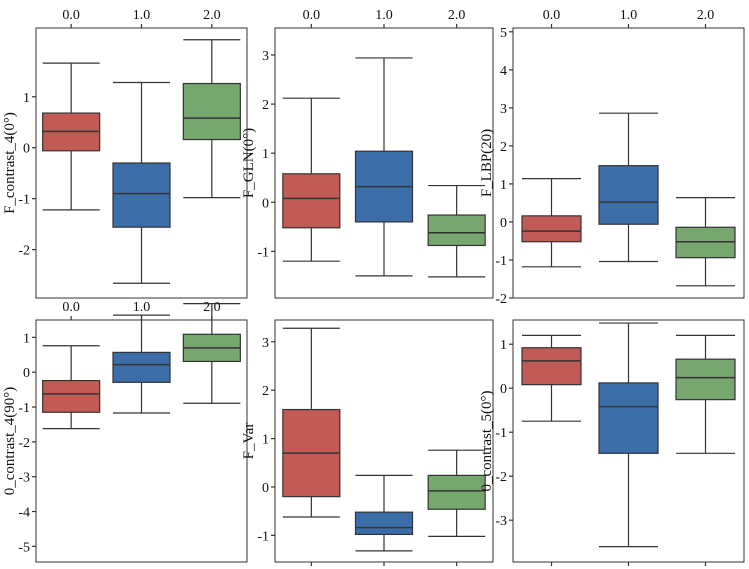  I want to click on y-axis-title: 0_contrast_4(90°), so click(10, 441).